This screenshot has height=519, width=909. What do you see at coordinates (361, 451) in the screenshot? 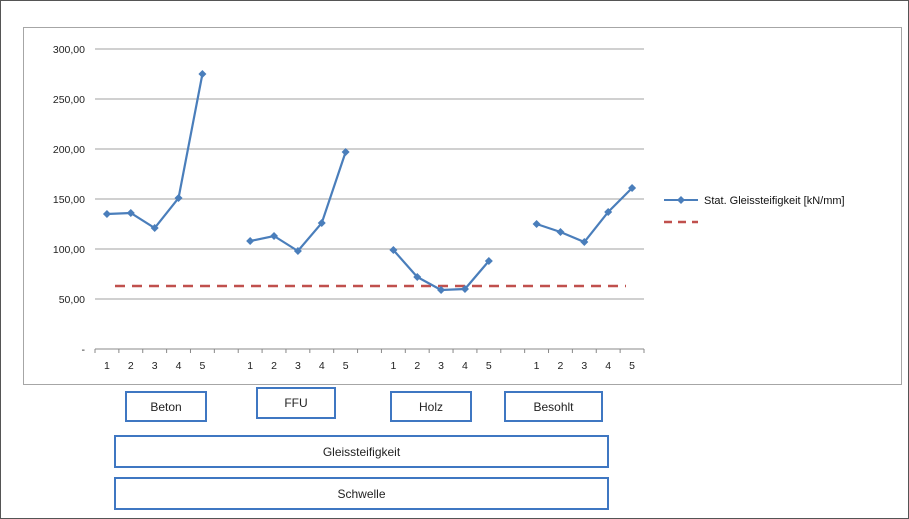
I see `category-level-gleissteifigkeit: Gleissteifigkeit` at bounding box center [361, 451].